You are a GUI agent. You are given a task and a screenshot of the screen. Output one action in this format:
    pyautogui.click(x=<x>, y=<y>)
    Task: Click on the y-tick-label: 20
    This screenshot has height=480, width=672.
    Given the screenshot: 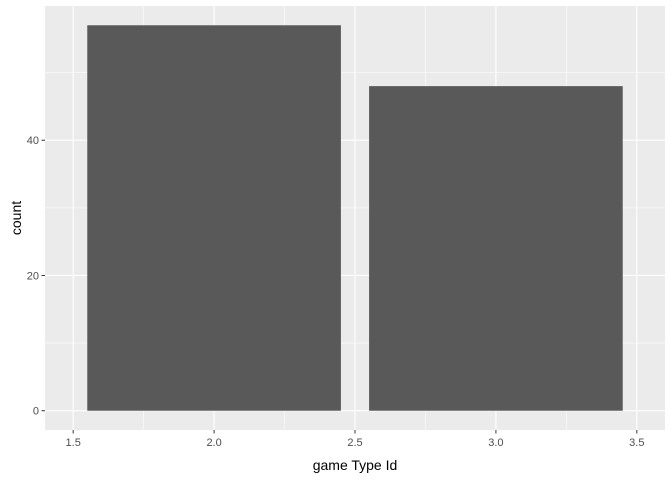 What is the action you would take?
    pyautogui.click(x=33, y=276)
    